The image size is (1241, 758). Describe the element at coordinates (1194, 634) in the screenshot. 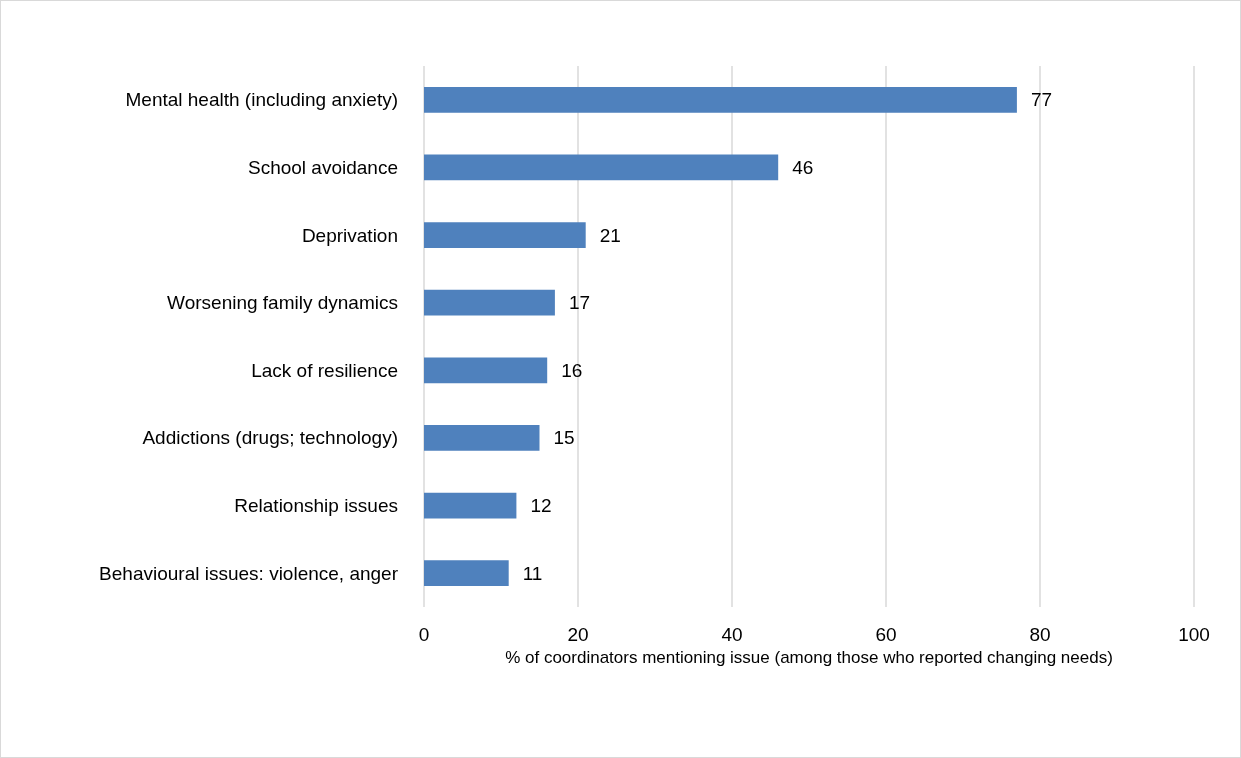

I see `x-tick-label: 100` at that location.